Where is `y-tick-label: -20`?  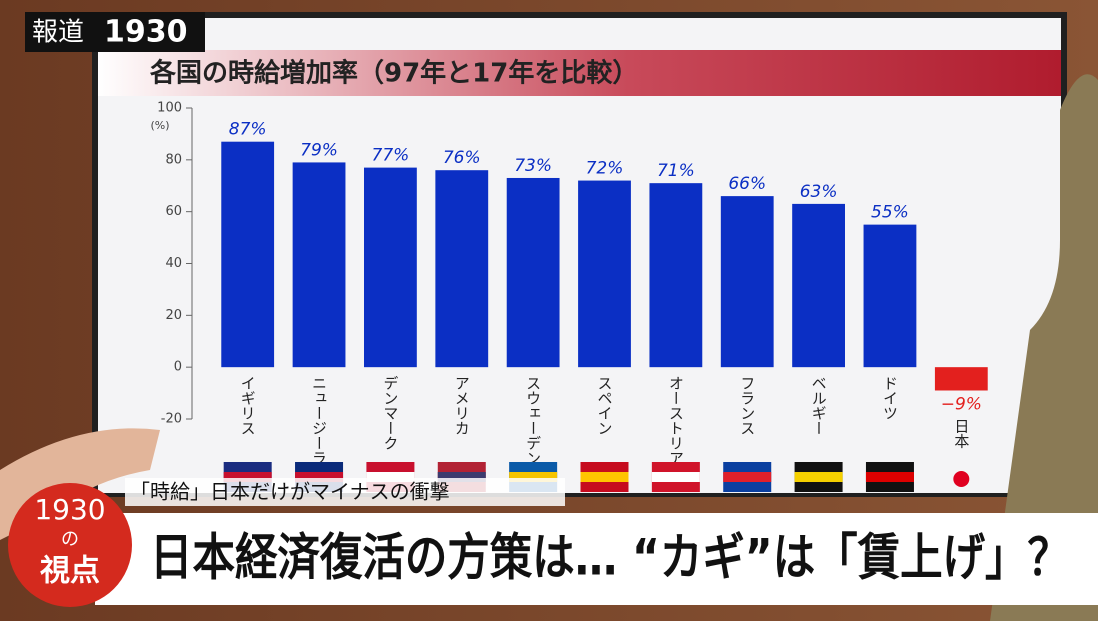
y-tick-label: -20 is located at coordinates (171, 419).